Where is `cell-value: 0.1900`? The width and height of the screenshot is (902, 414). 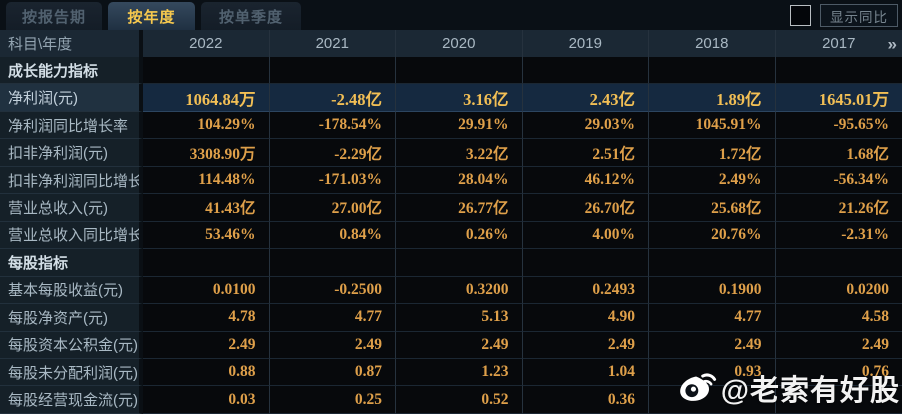 cell-value: 0.1900 is located at coordinates (712, 290).